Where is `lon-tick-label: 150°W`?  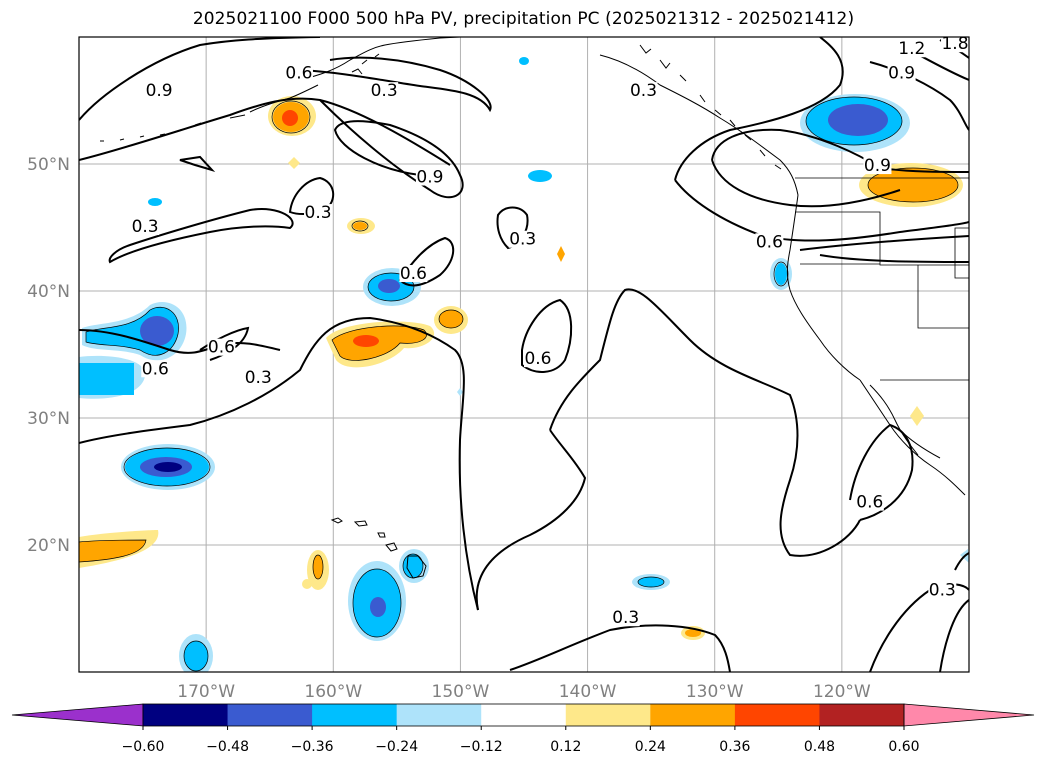 lon-tick-label: 150°W is located at coordinates (461, 692).